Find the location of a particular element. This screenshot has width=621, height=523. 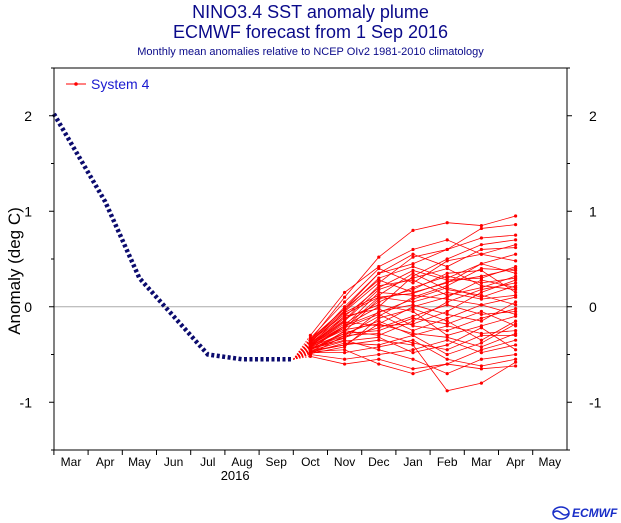

x-tick-label: Aug is located at coordinates (241, 462).